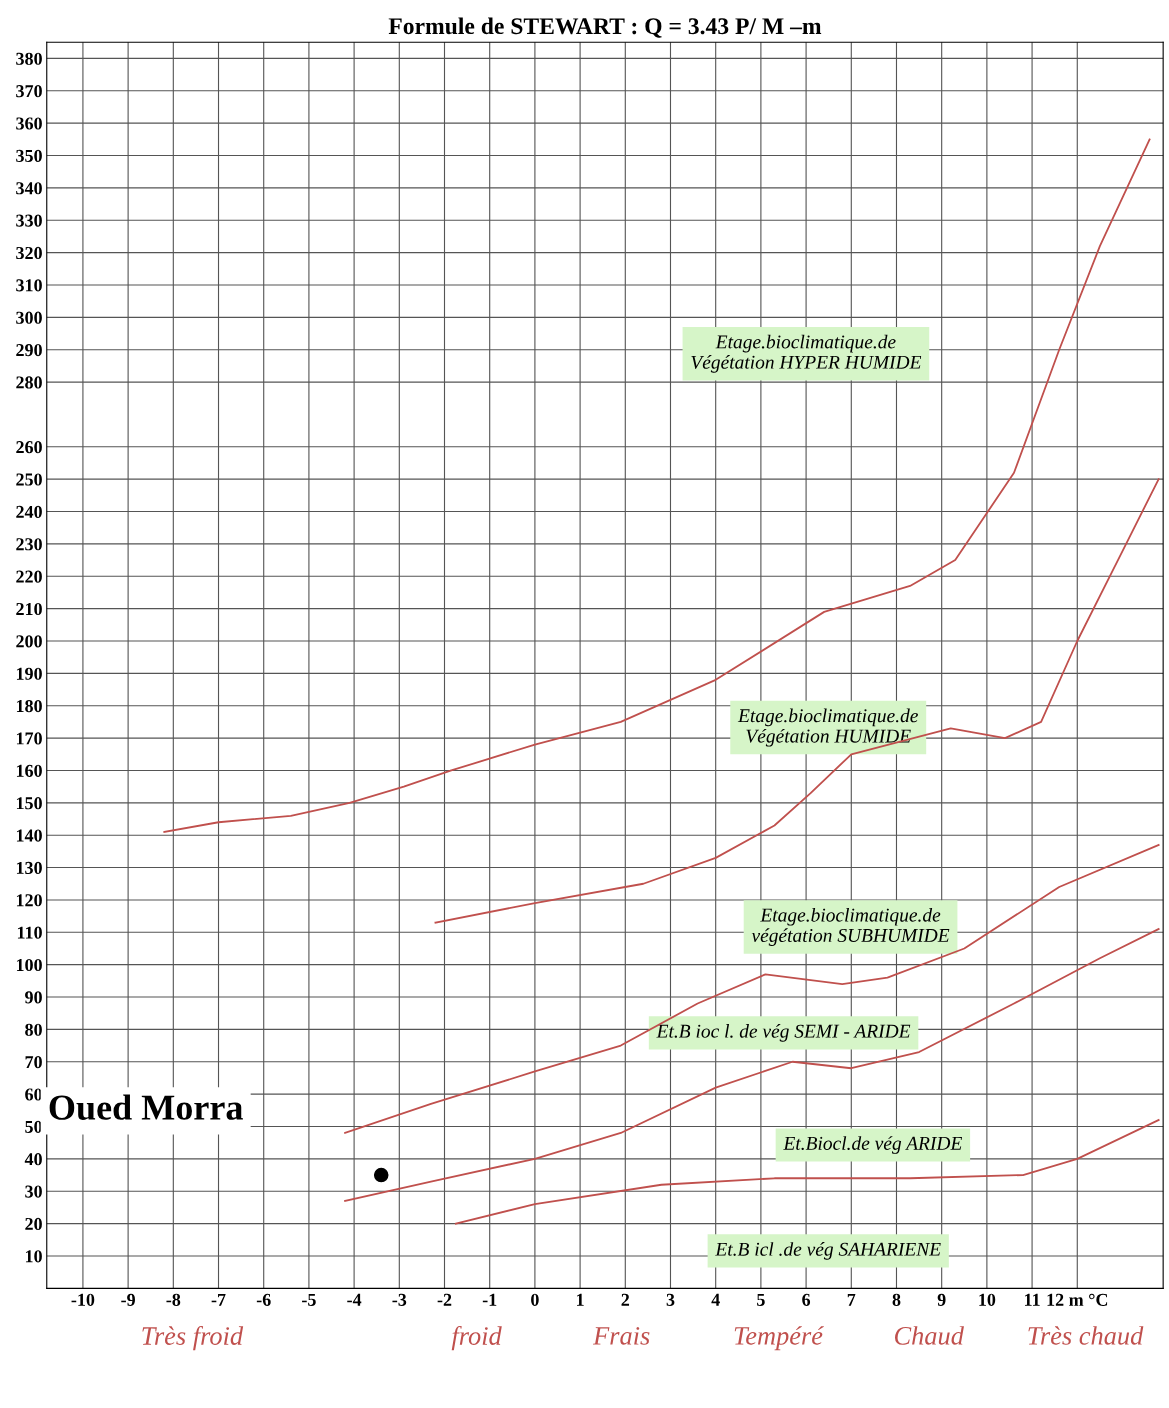 This screenshot has width=1169, height=1408. What do you see at coordinates (29, 965) in the screenshot?
I see `y-tick-label: 100` at bounding box center [29, 965].